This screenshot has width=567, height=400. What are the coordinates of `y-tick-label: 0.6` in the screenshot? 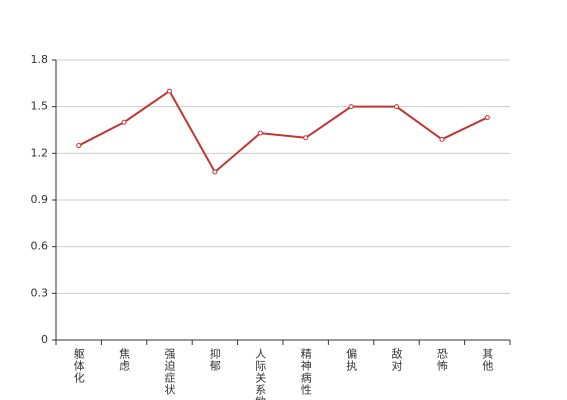 It's located at (40, 246).